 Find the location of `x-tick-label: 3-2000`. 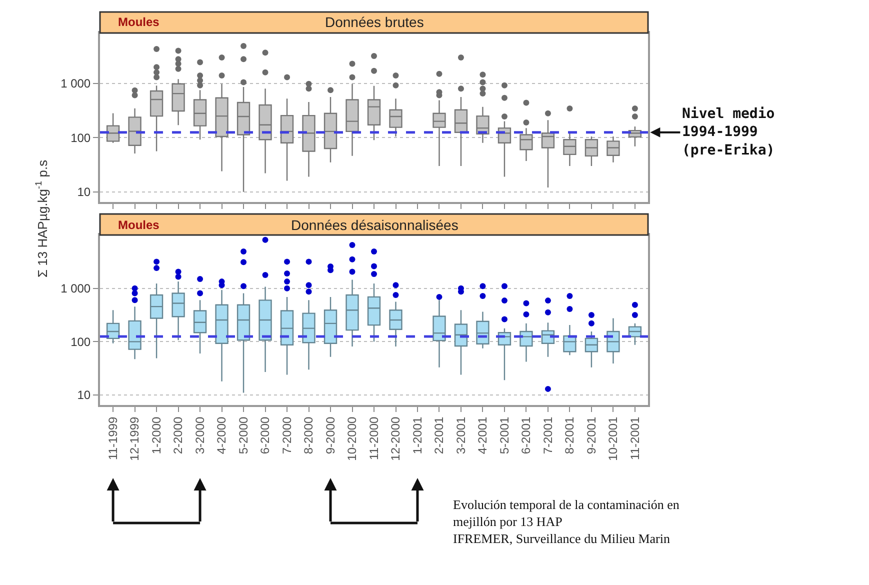

x-tick-label: 3-2000 is located at coordinates (199, 435).